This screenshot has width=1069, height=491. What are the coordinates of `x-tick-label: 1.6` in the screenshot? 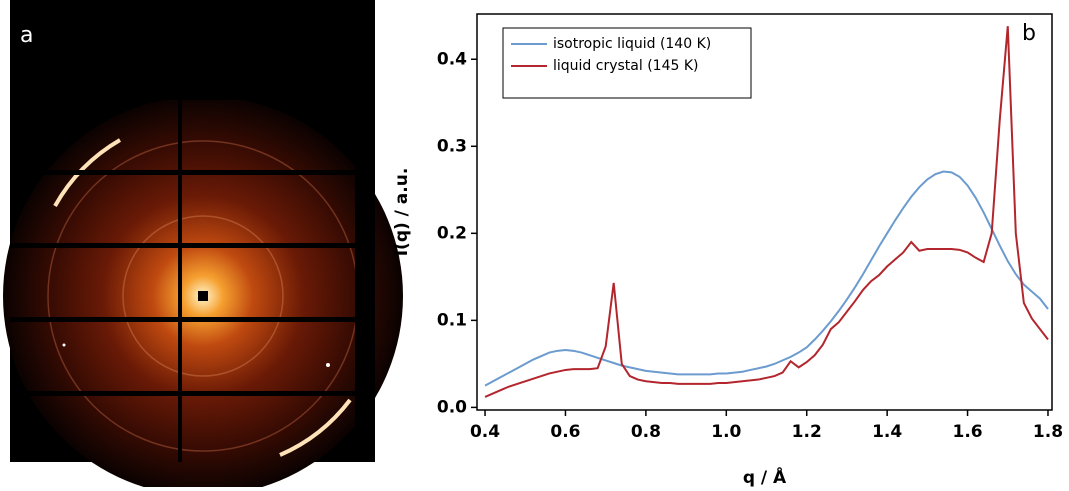 It's located at (967, 432).